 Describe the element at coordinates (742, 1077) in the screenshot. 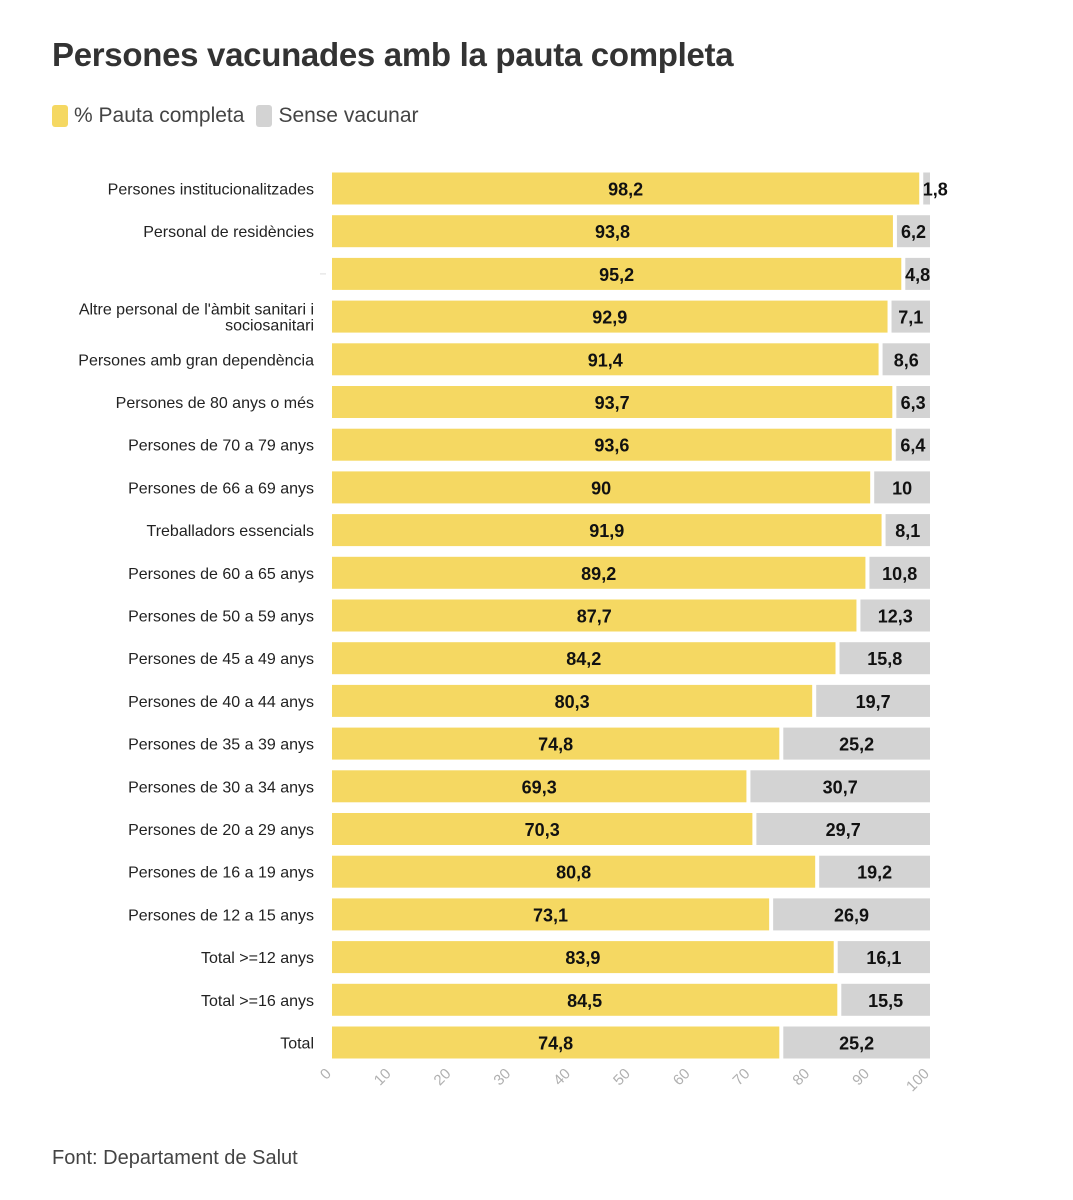

I see `x-tick-label: 70` at that location.